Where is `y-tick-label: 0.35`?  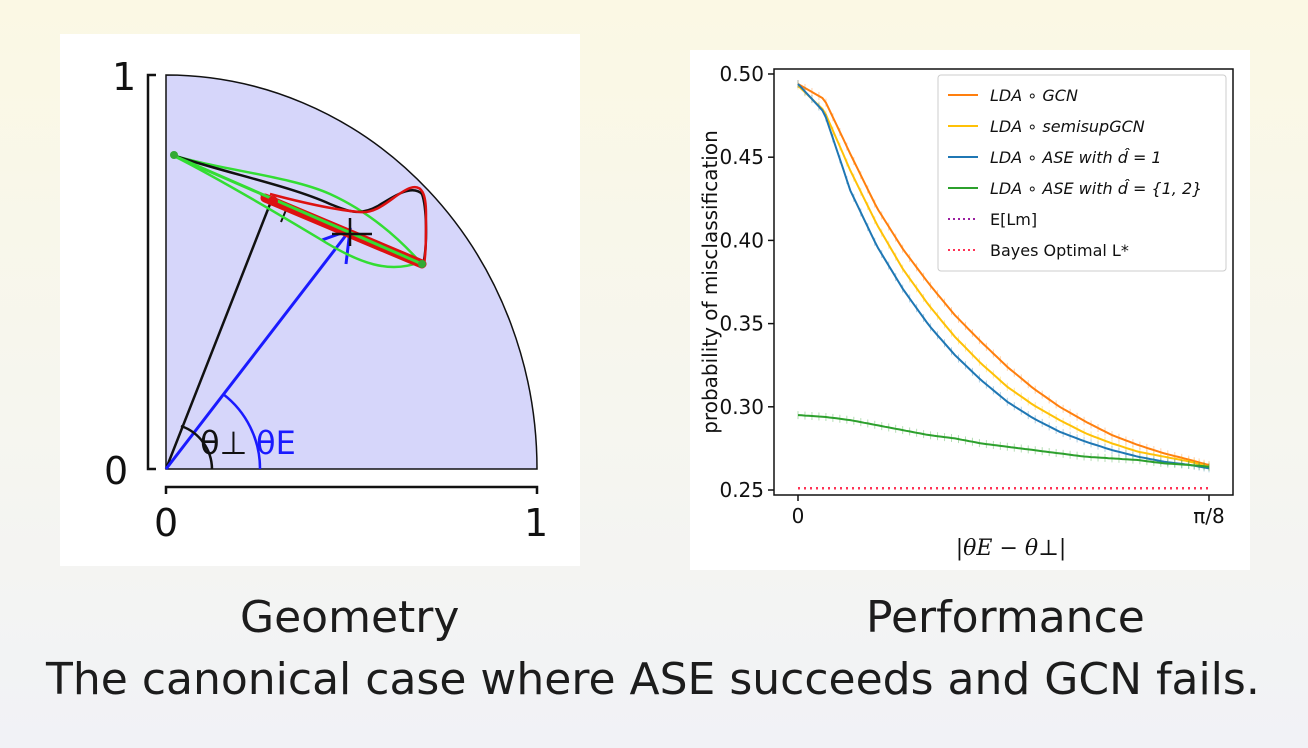
y-tick-label: 0.35 is located at coordinates (741, 324).